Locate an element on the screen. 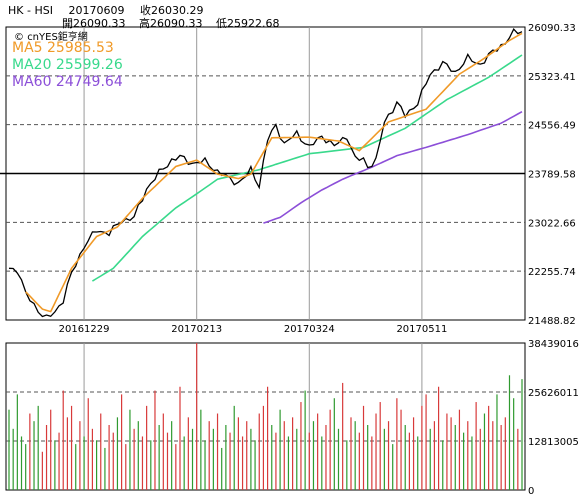 Image resolution: width=580 pixels, height=500 pixels. legend-ma60: MA60 24749.64 is located at coordinates (67, 82).